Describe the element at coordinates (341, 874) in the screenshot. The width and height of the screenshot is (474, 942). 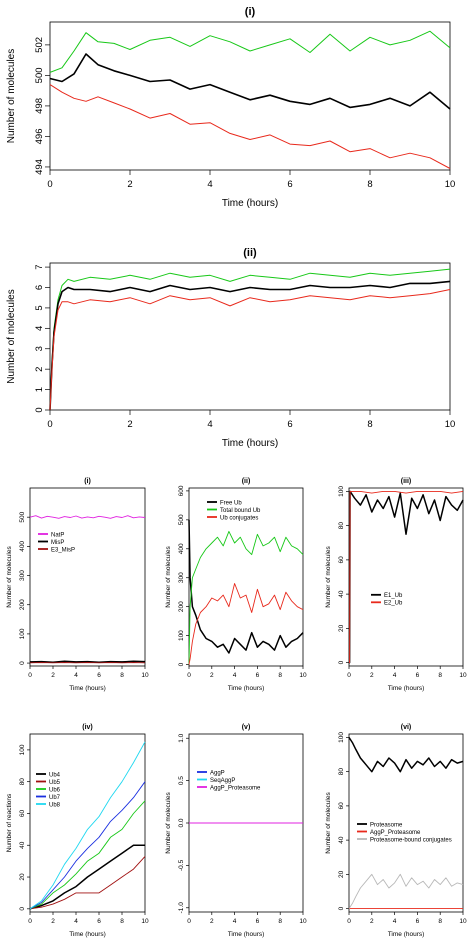
I see `y-tick-label: 20` at that location.